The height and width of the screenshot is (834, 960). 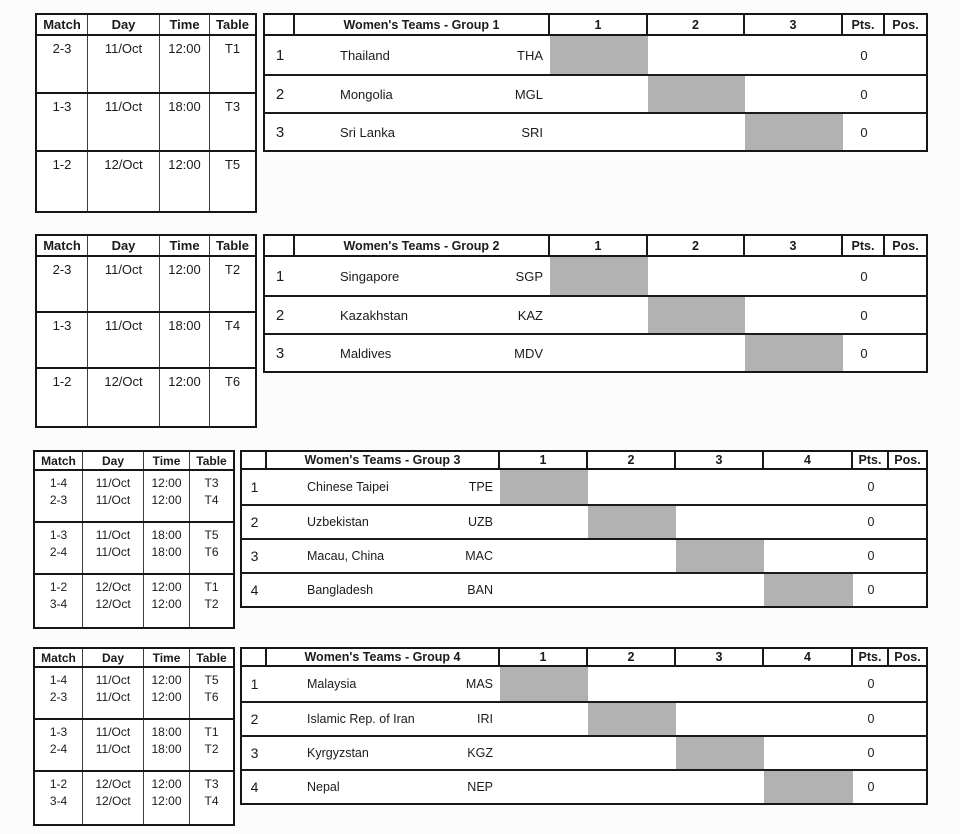 What do you see at coordinates (124, 245) in the screenshot?
I see `schedule-header-day: Day` at bounding box center [124, 245].